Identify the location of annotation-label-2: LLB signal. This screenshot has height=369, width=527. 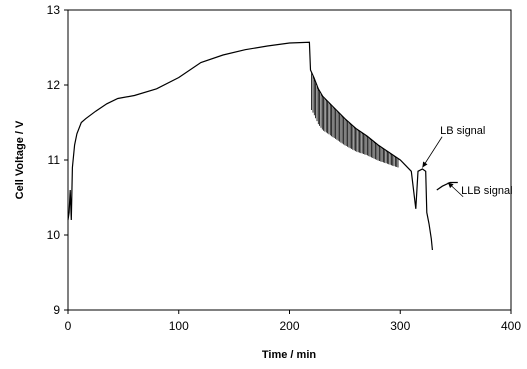
(486, 191).